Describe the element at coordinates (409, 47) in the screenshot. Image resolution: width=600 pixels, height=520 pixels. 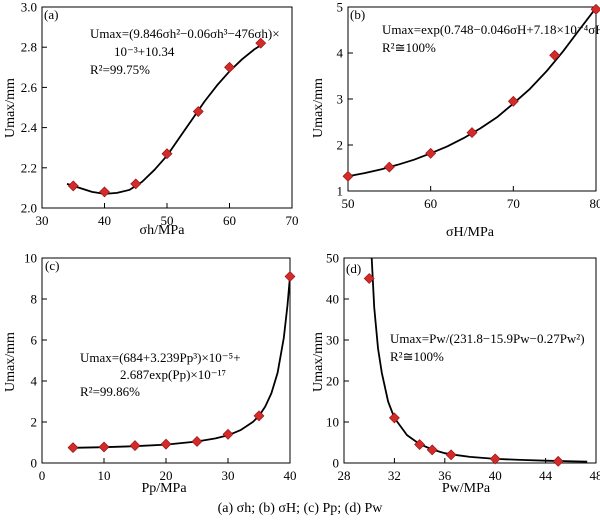
I see `r2-b: R²≅100%` at that location.